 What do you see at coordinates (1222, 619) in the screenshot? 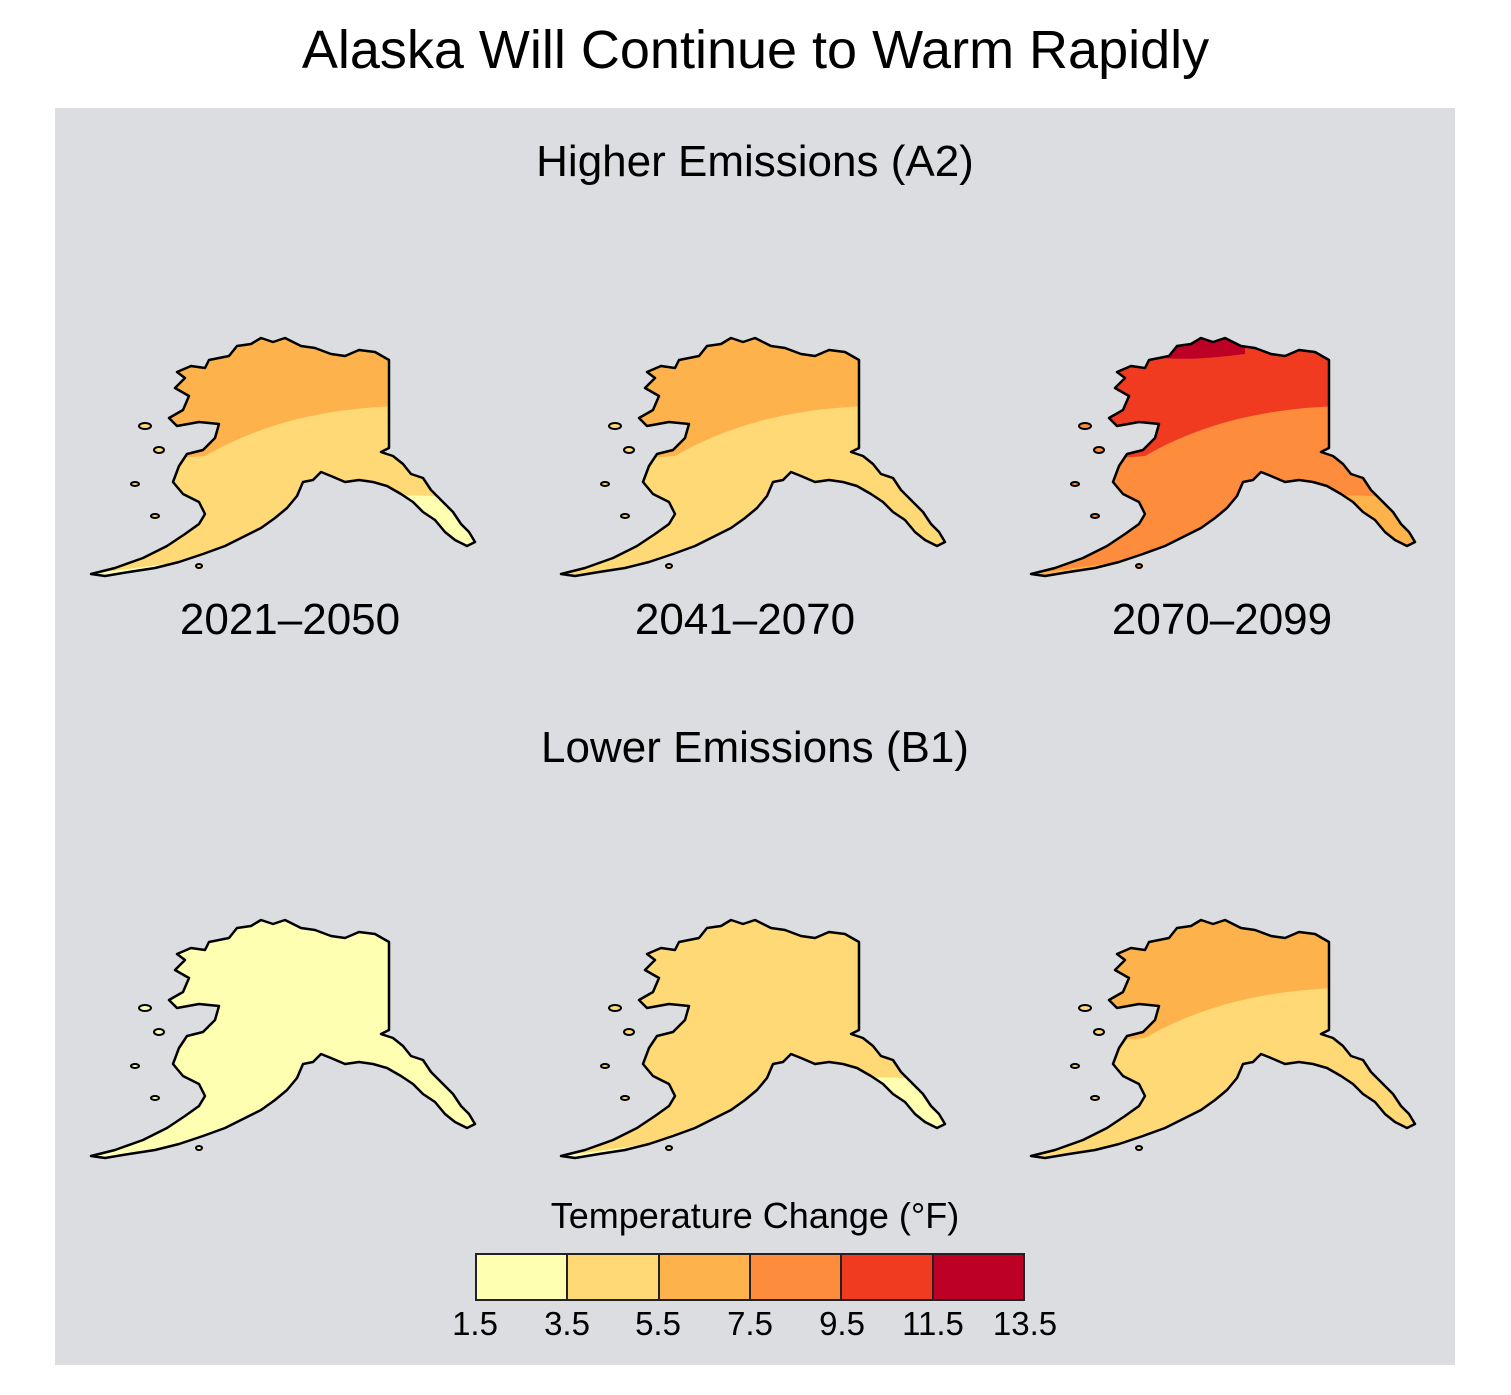
I see `period-label-2070-2099: 2070–2099` at bounding box center [1222, 619].